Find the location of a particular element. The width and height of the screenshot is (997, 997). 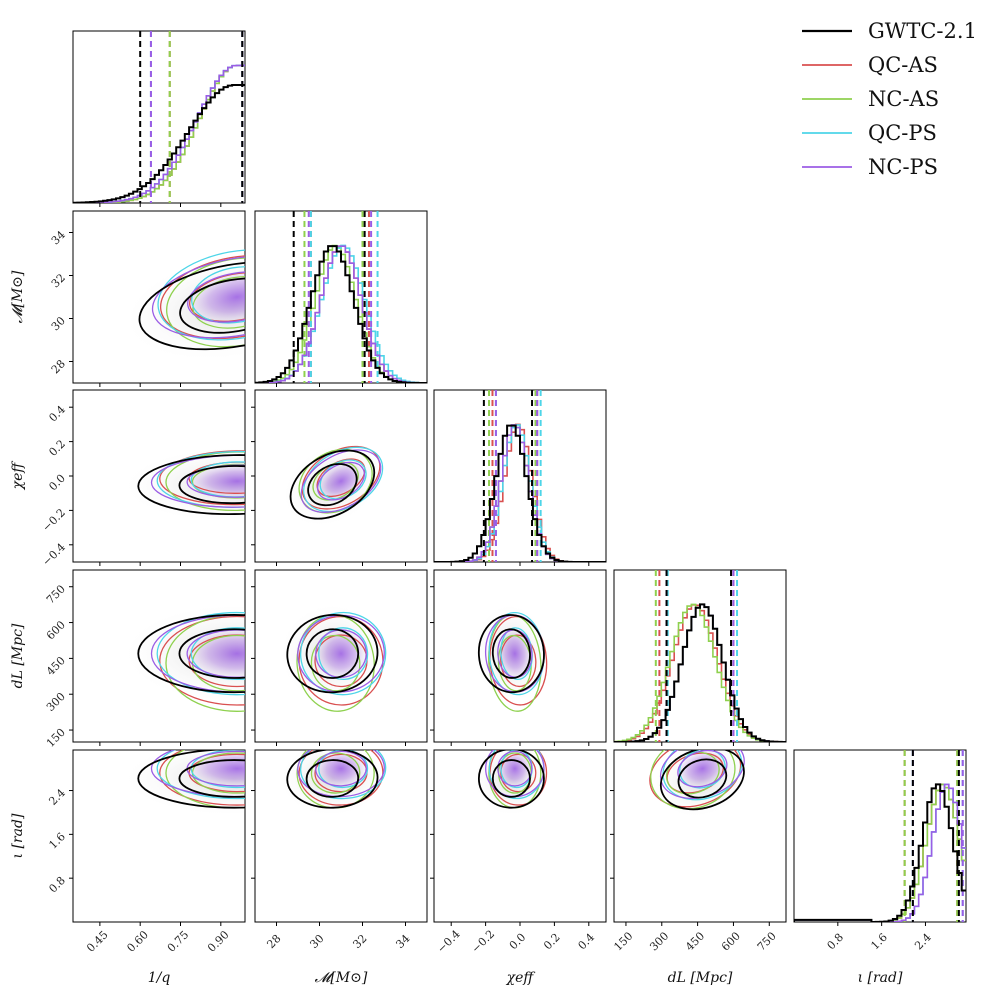

contour-mc-q-QC-AS is located at coordinates (217, 297).